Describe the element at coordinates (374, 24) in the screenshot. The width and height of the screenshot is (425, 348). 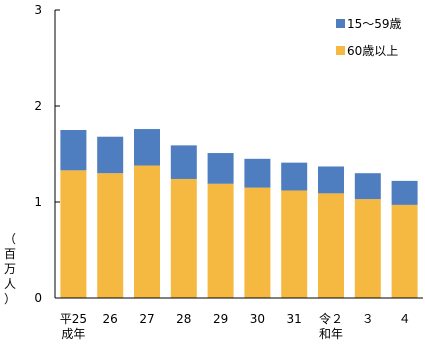
I see `legend-label: 15～59歳` at that location.